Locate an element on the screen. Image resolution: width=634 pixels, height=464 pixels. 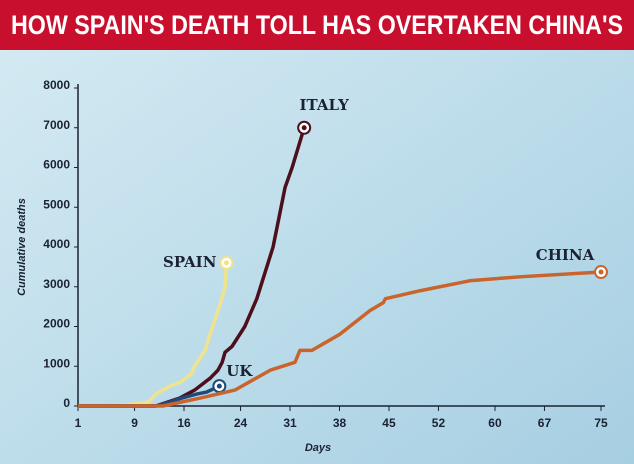
x-tick-label: 9 is located at coordinates (134, 423).